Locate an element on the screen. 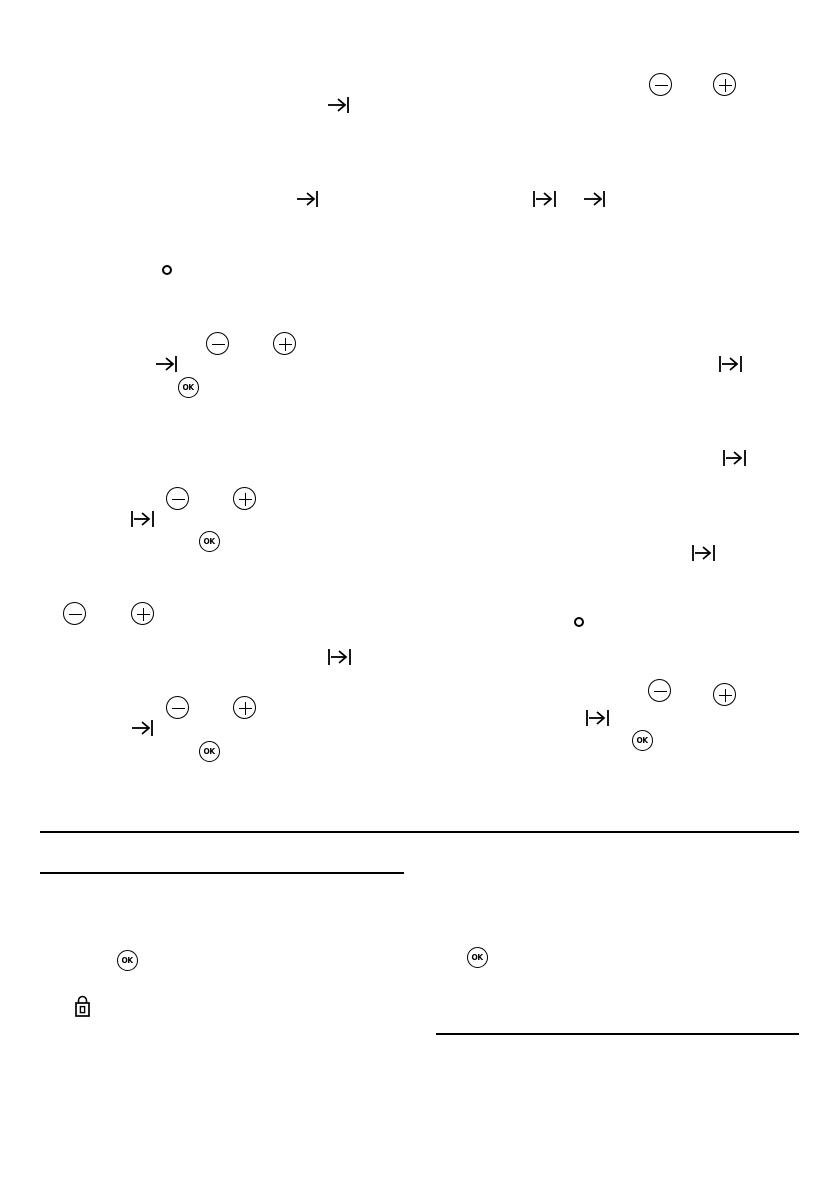 This screenshot has width=839, height=1191. lock-icon is located at coordinates (82, 1006).